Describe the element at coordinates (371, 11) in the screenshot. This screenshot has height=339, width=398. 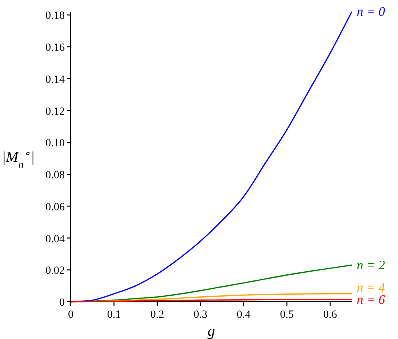
I see `series-label: n = 0` at that location.